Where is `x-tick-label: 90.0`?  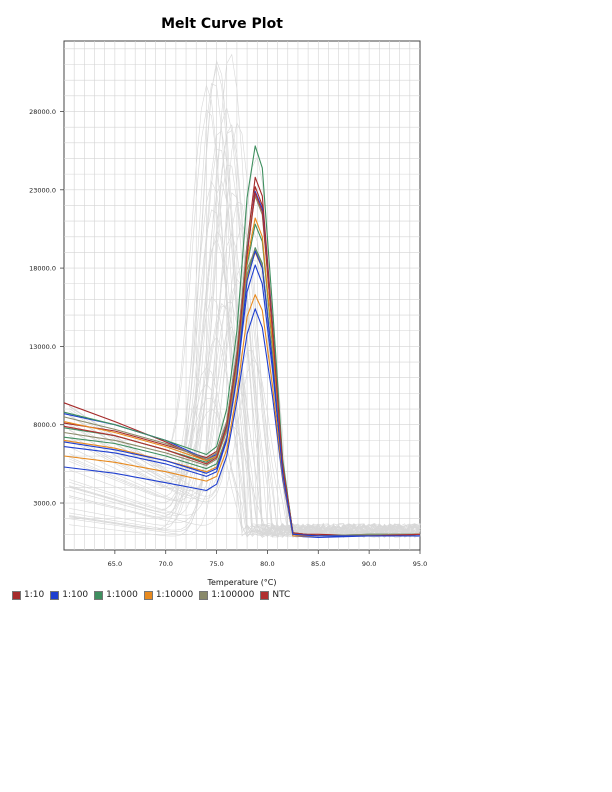
x-tick-label: 90.0 is located at coordinates (369, 564).